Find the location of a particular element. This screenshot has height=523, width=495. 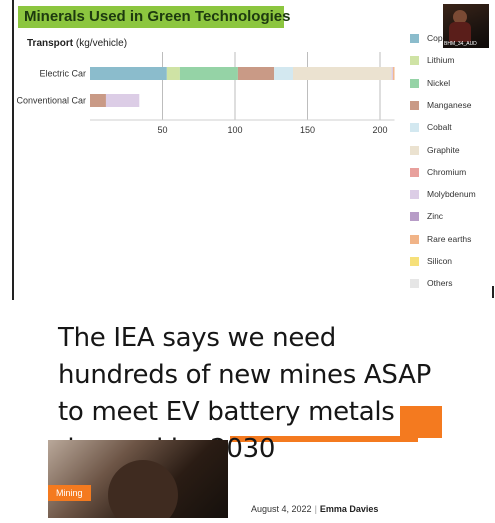

legend-label: Nickel is located at coordinates (439, 82).